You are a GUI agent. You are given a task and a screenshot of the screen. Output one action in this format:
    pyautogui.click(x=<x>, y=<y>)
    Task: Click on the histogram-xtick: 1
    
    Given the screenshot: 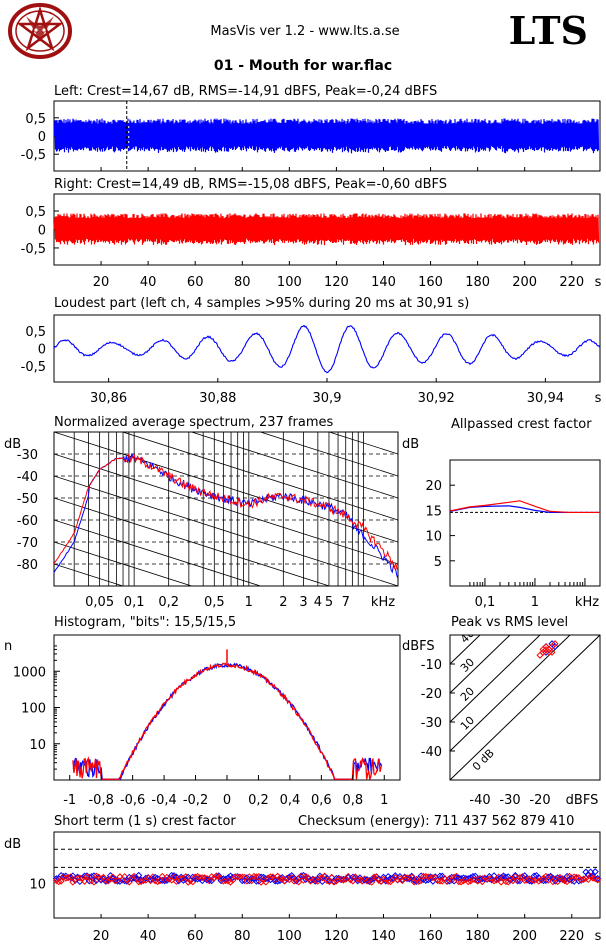 What is the action you would take?
    pyautogui.click(x=384, y=800)
    